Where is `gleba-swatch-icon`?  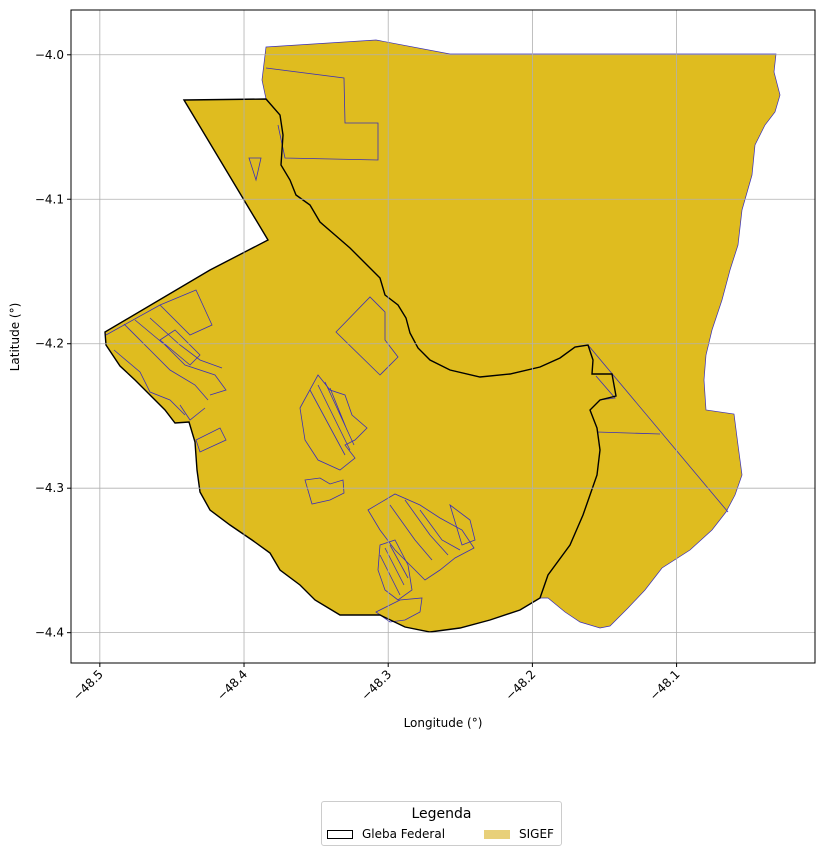 gleba-swatch-icon is located at coordinates (340, 834).